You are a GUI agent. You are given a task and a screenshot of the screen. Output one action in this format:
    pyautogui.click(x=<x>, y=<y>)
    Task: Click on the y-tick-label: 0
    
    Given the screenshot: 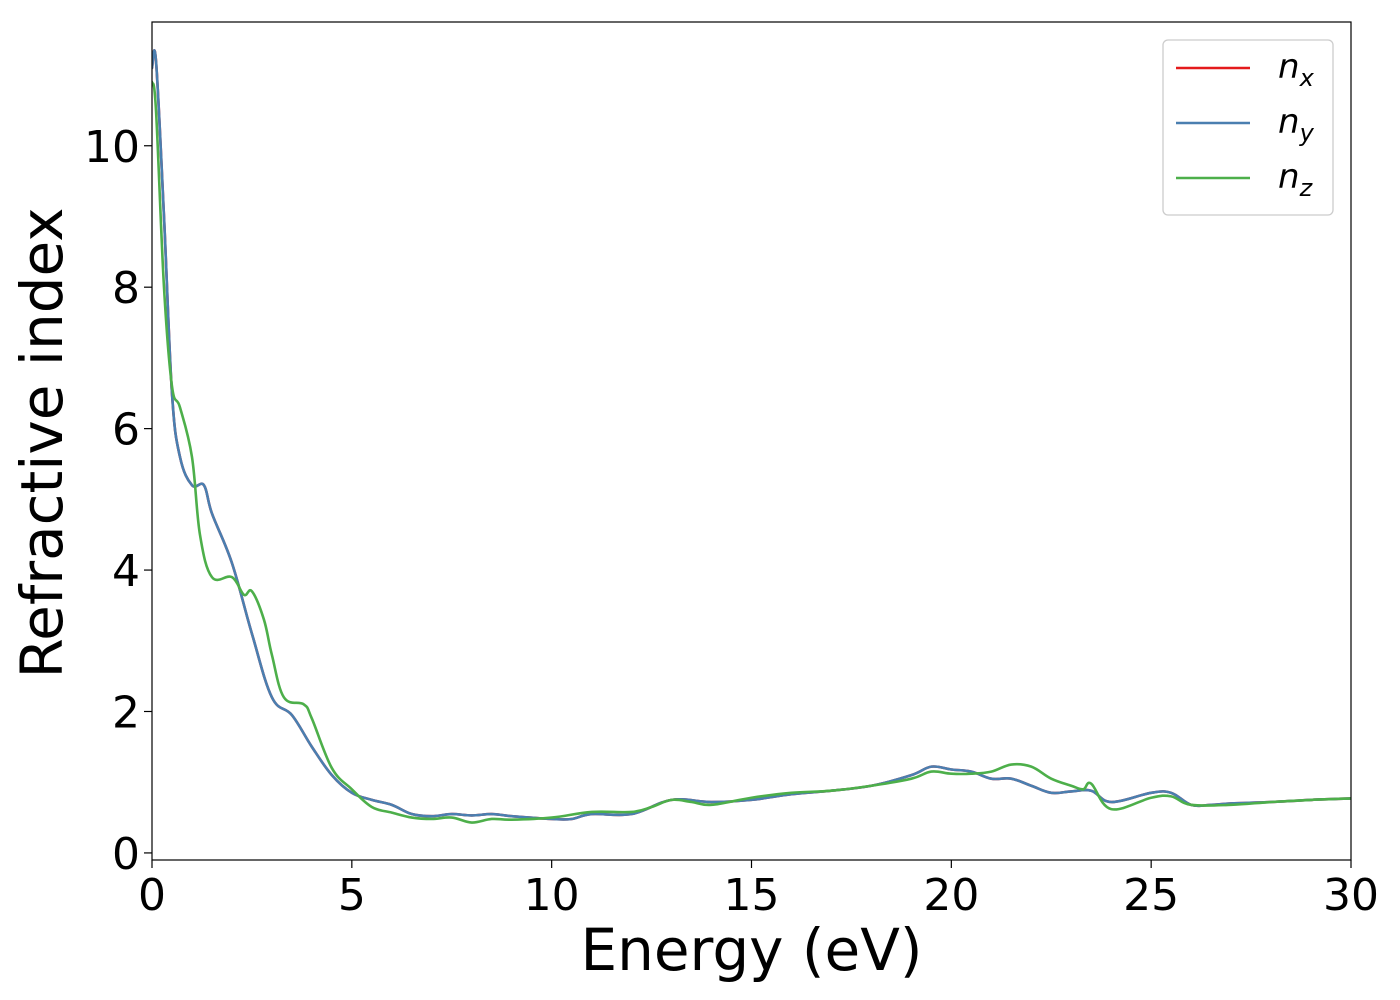 What is the action you would take?
    pyautogui.click(x=126, y=854)
    